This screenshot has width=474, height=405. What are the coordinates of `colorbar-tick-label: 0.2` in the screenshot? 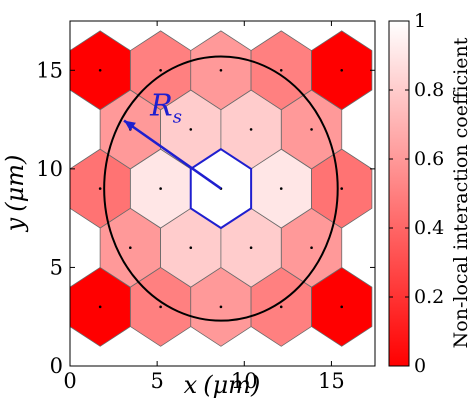 It's located at (429, 297).